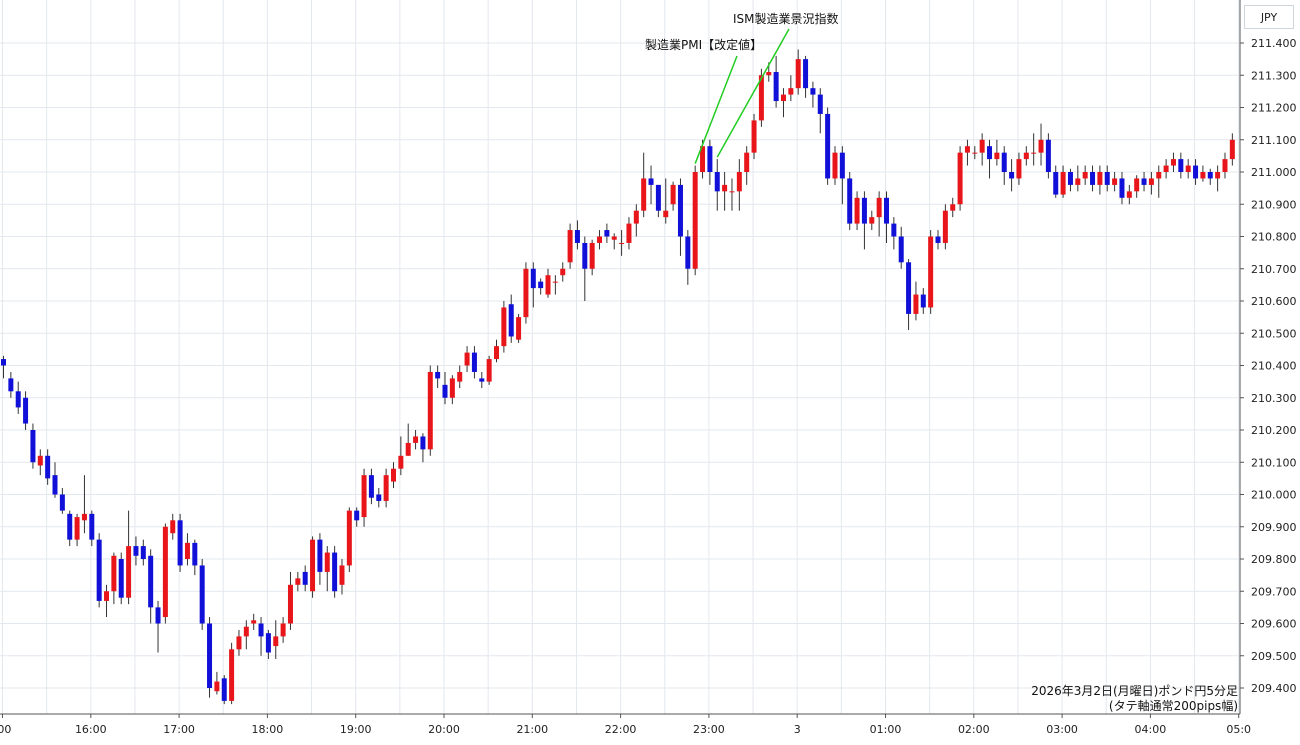 This screenshot has width=1300, height=745. I want to click on y-tick-label: 211.100, so click(1274, 140).